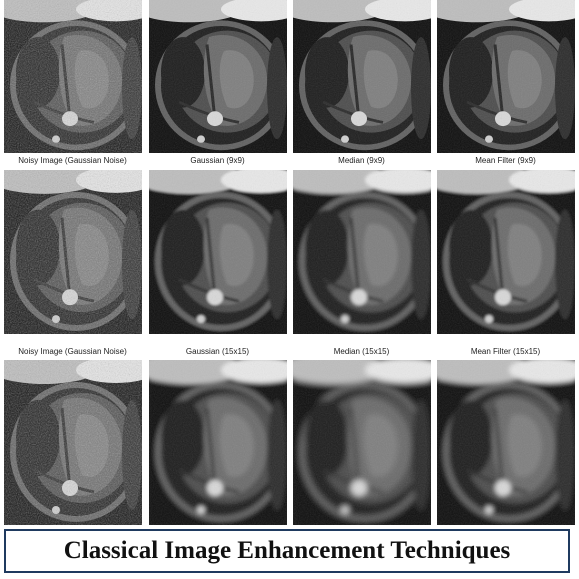 The height and width of the screenshot is (579, 579). I want to click on title-banner: Classical Image Enhancement Techniques, so click(287, 551).